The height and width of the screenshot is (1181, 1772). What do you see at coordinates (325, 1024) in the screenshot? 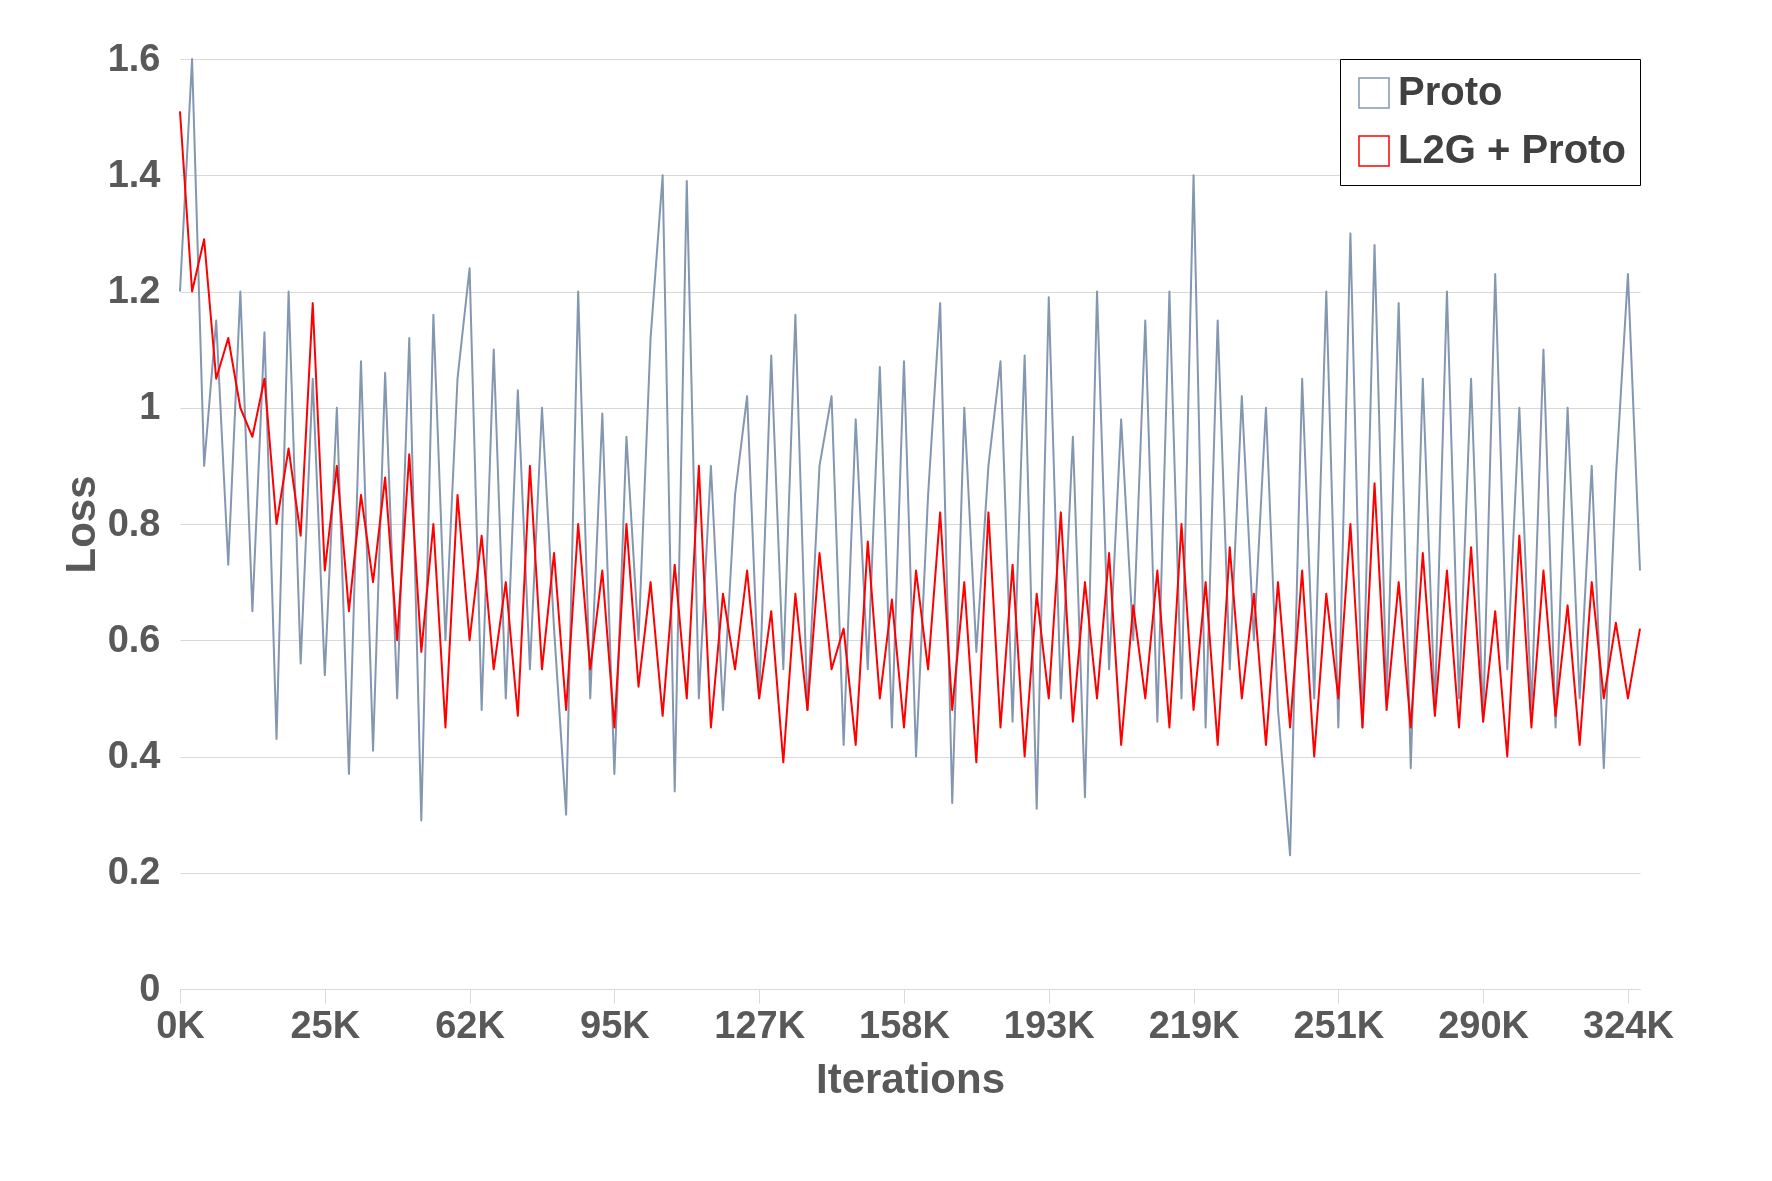
I see `x-tick-label: 25K` at bounding box center [325, 1024].